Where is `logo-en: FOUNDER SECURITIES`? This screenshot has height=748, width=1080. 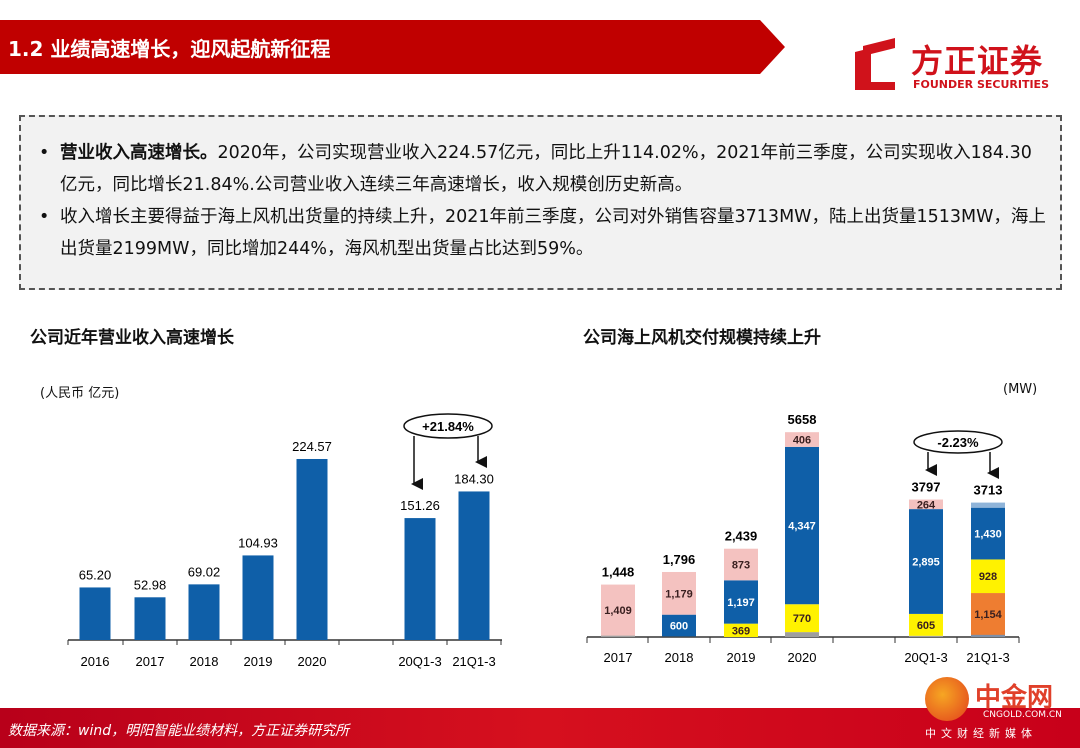 logo-en: FOUNDER SECURITIES is located at coordinates (981, 84).